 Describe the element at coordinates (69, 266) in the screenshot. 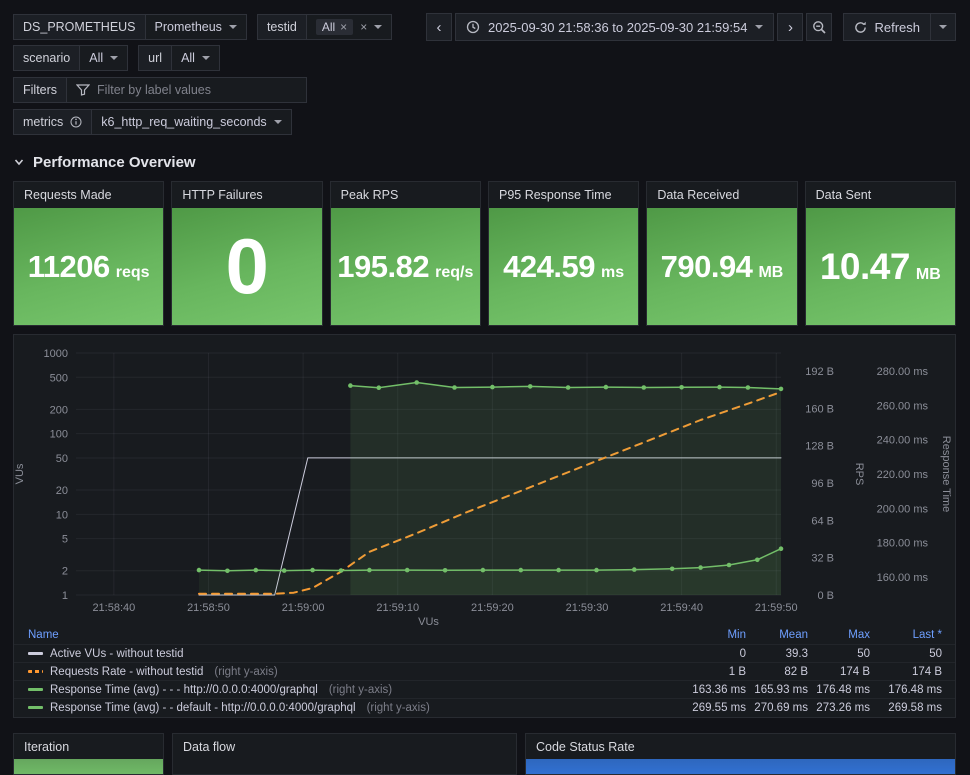

I see `stat-value: 11206` at that location.